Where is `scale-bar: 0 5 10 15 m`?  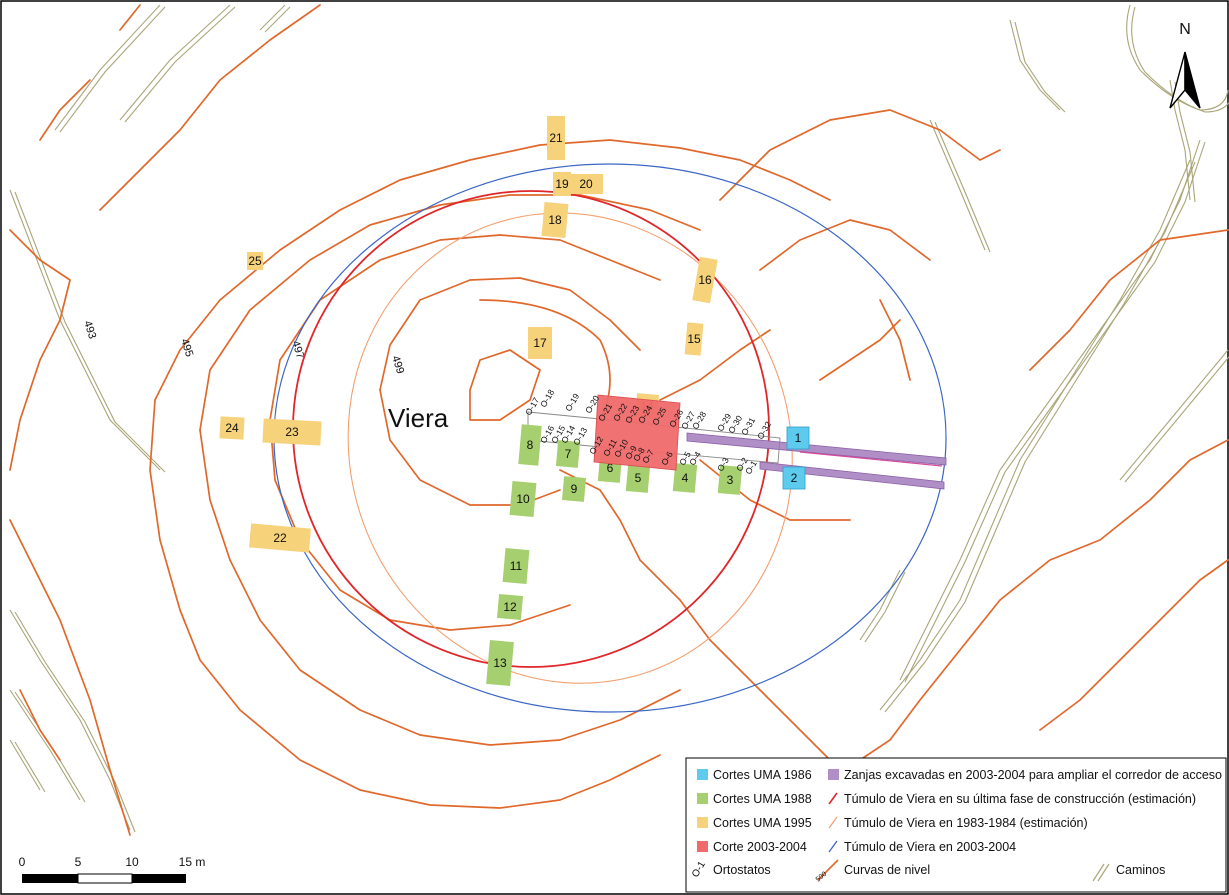
scale-bar: 0 5 10 15 m is located at coordinates (112, 869).